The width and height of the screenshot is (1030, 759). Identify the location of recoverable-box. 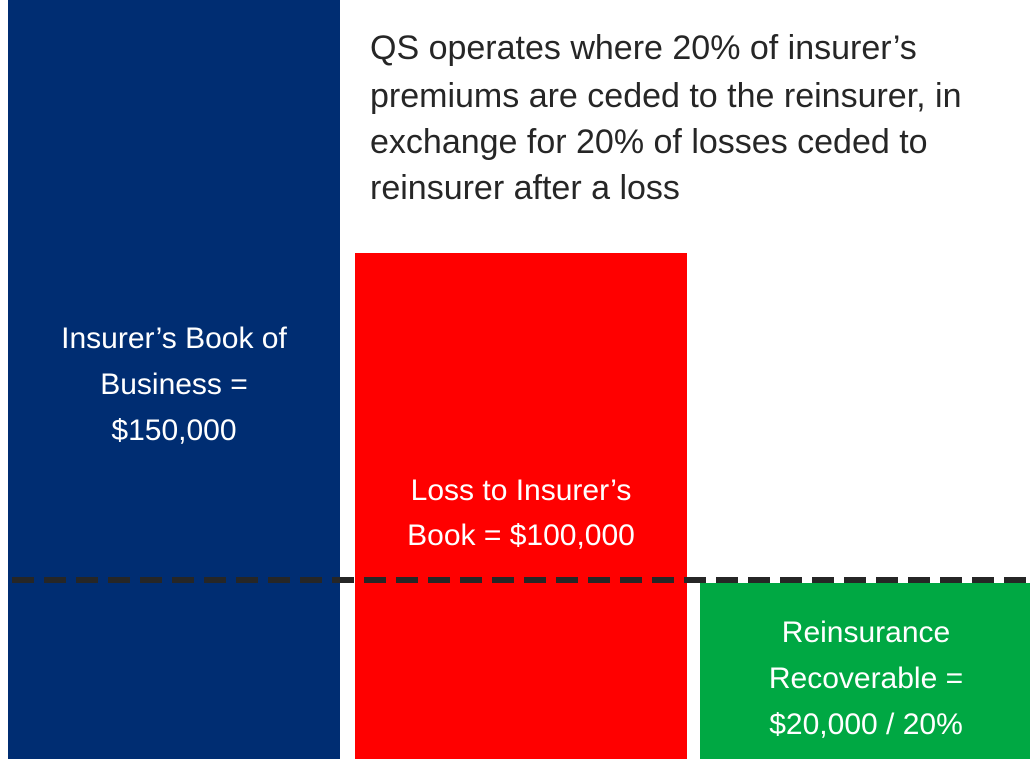
(865, 671).